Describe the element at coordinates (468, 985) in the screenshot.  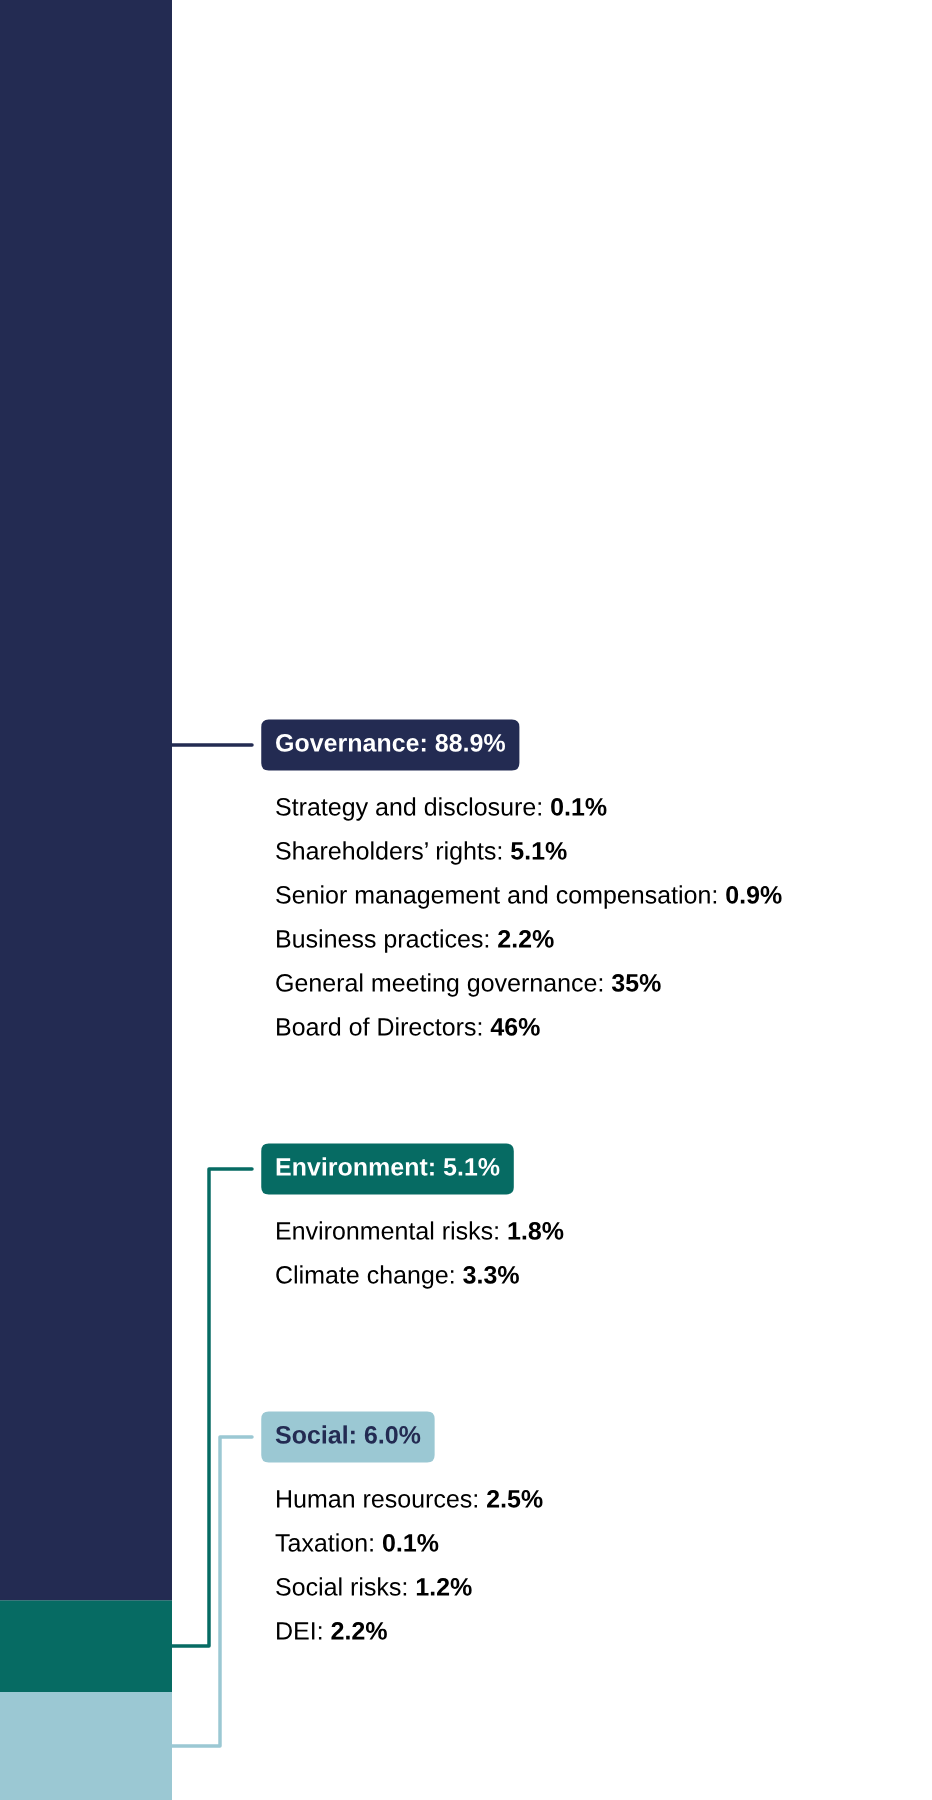
I see `text: General meeting governance: 35%` at that location.